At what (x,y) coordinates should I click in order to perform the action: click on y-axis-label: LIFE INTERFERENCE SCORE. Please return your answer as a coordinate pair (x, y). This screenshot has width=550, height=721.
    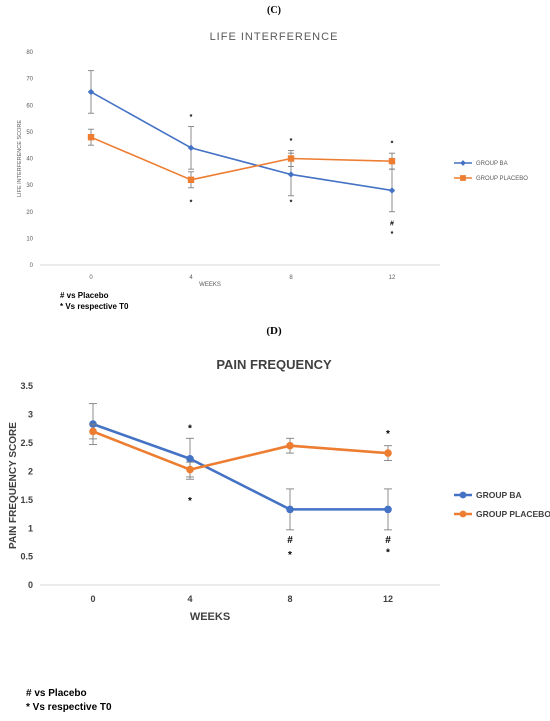
    Looking at the image, I should click on (20, 158).